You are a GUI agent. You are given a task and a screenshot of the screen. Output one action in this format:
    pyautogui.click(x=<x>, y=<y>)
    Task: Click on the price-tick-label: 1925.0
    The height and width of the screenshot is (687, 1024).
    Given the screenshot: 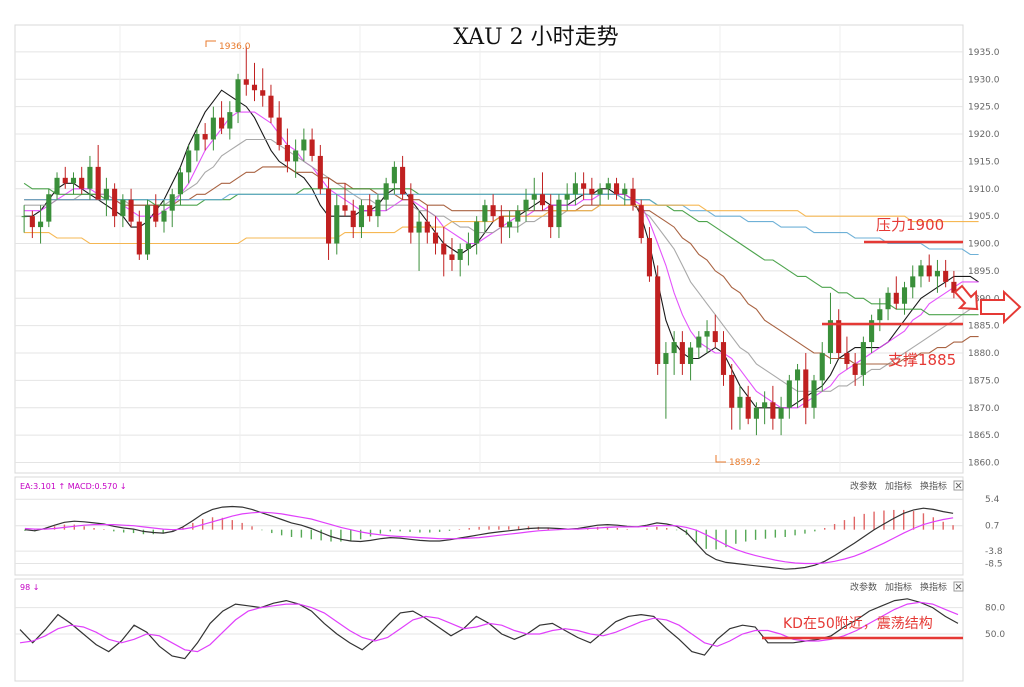 What is the action you would take?
    pyautogui.click(x=984, y=108)
    